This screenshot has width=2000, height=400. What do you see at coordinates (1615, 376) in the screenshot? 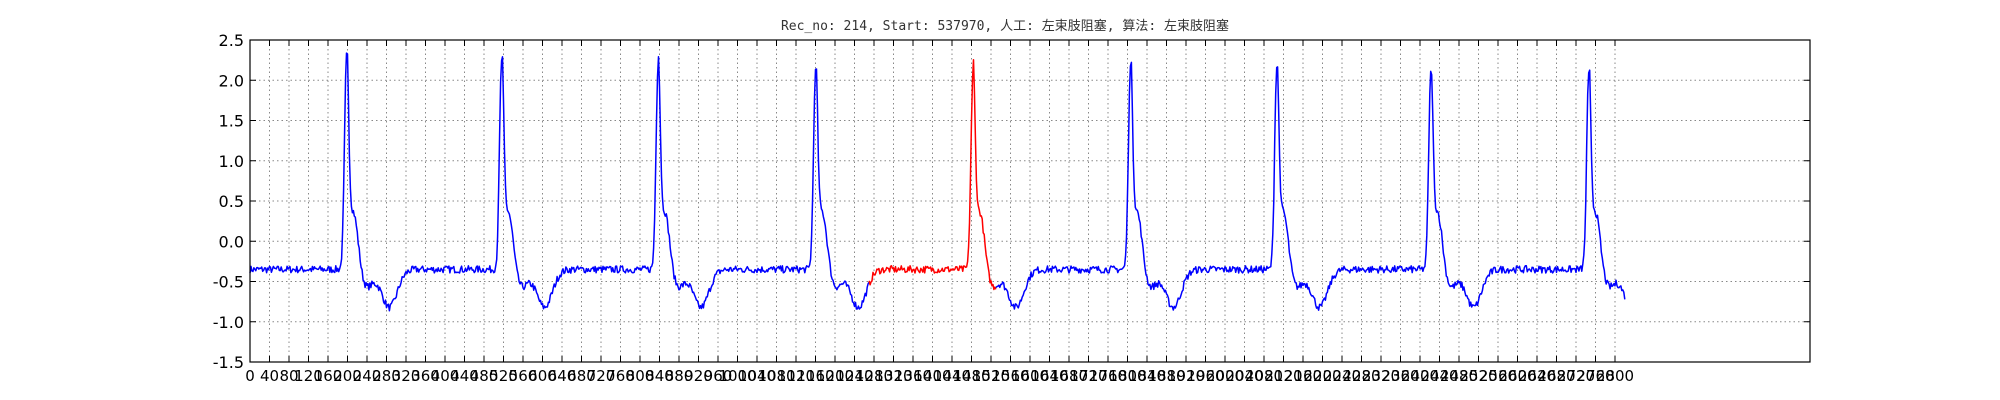
I see `x-tick-label: 2800` at bounding box center [1615, 376].